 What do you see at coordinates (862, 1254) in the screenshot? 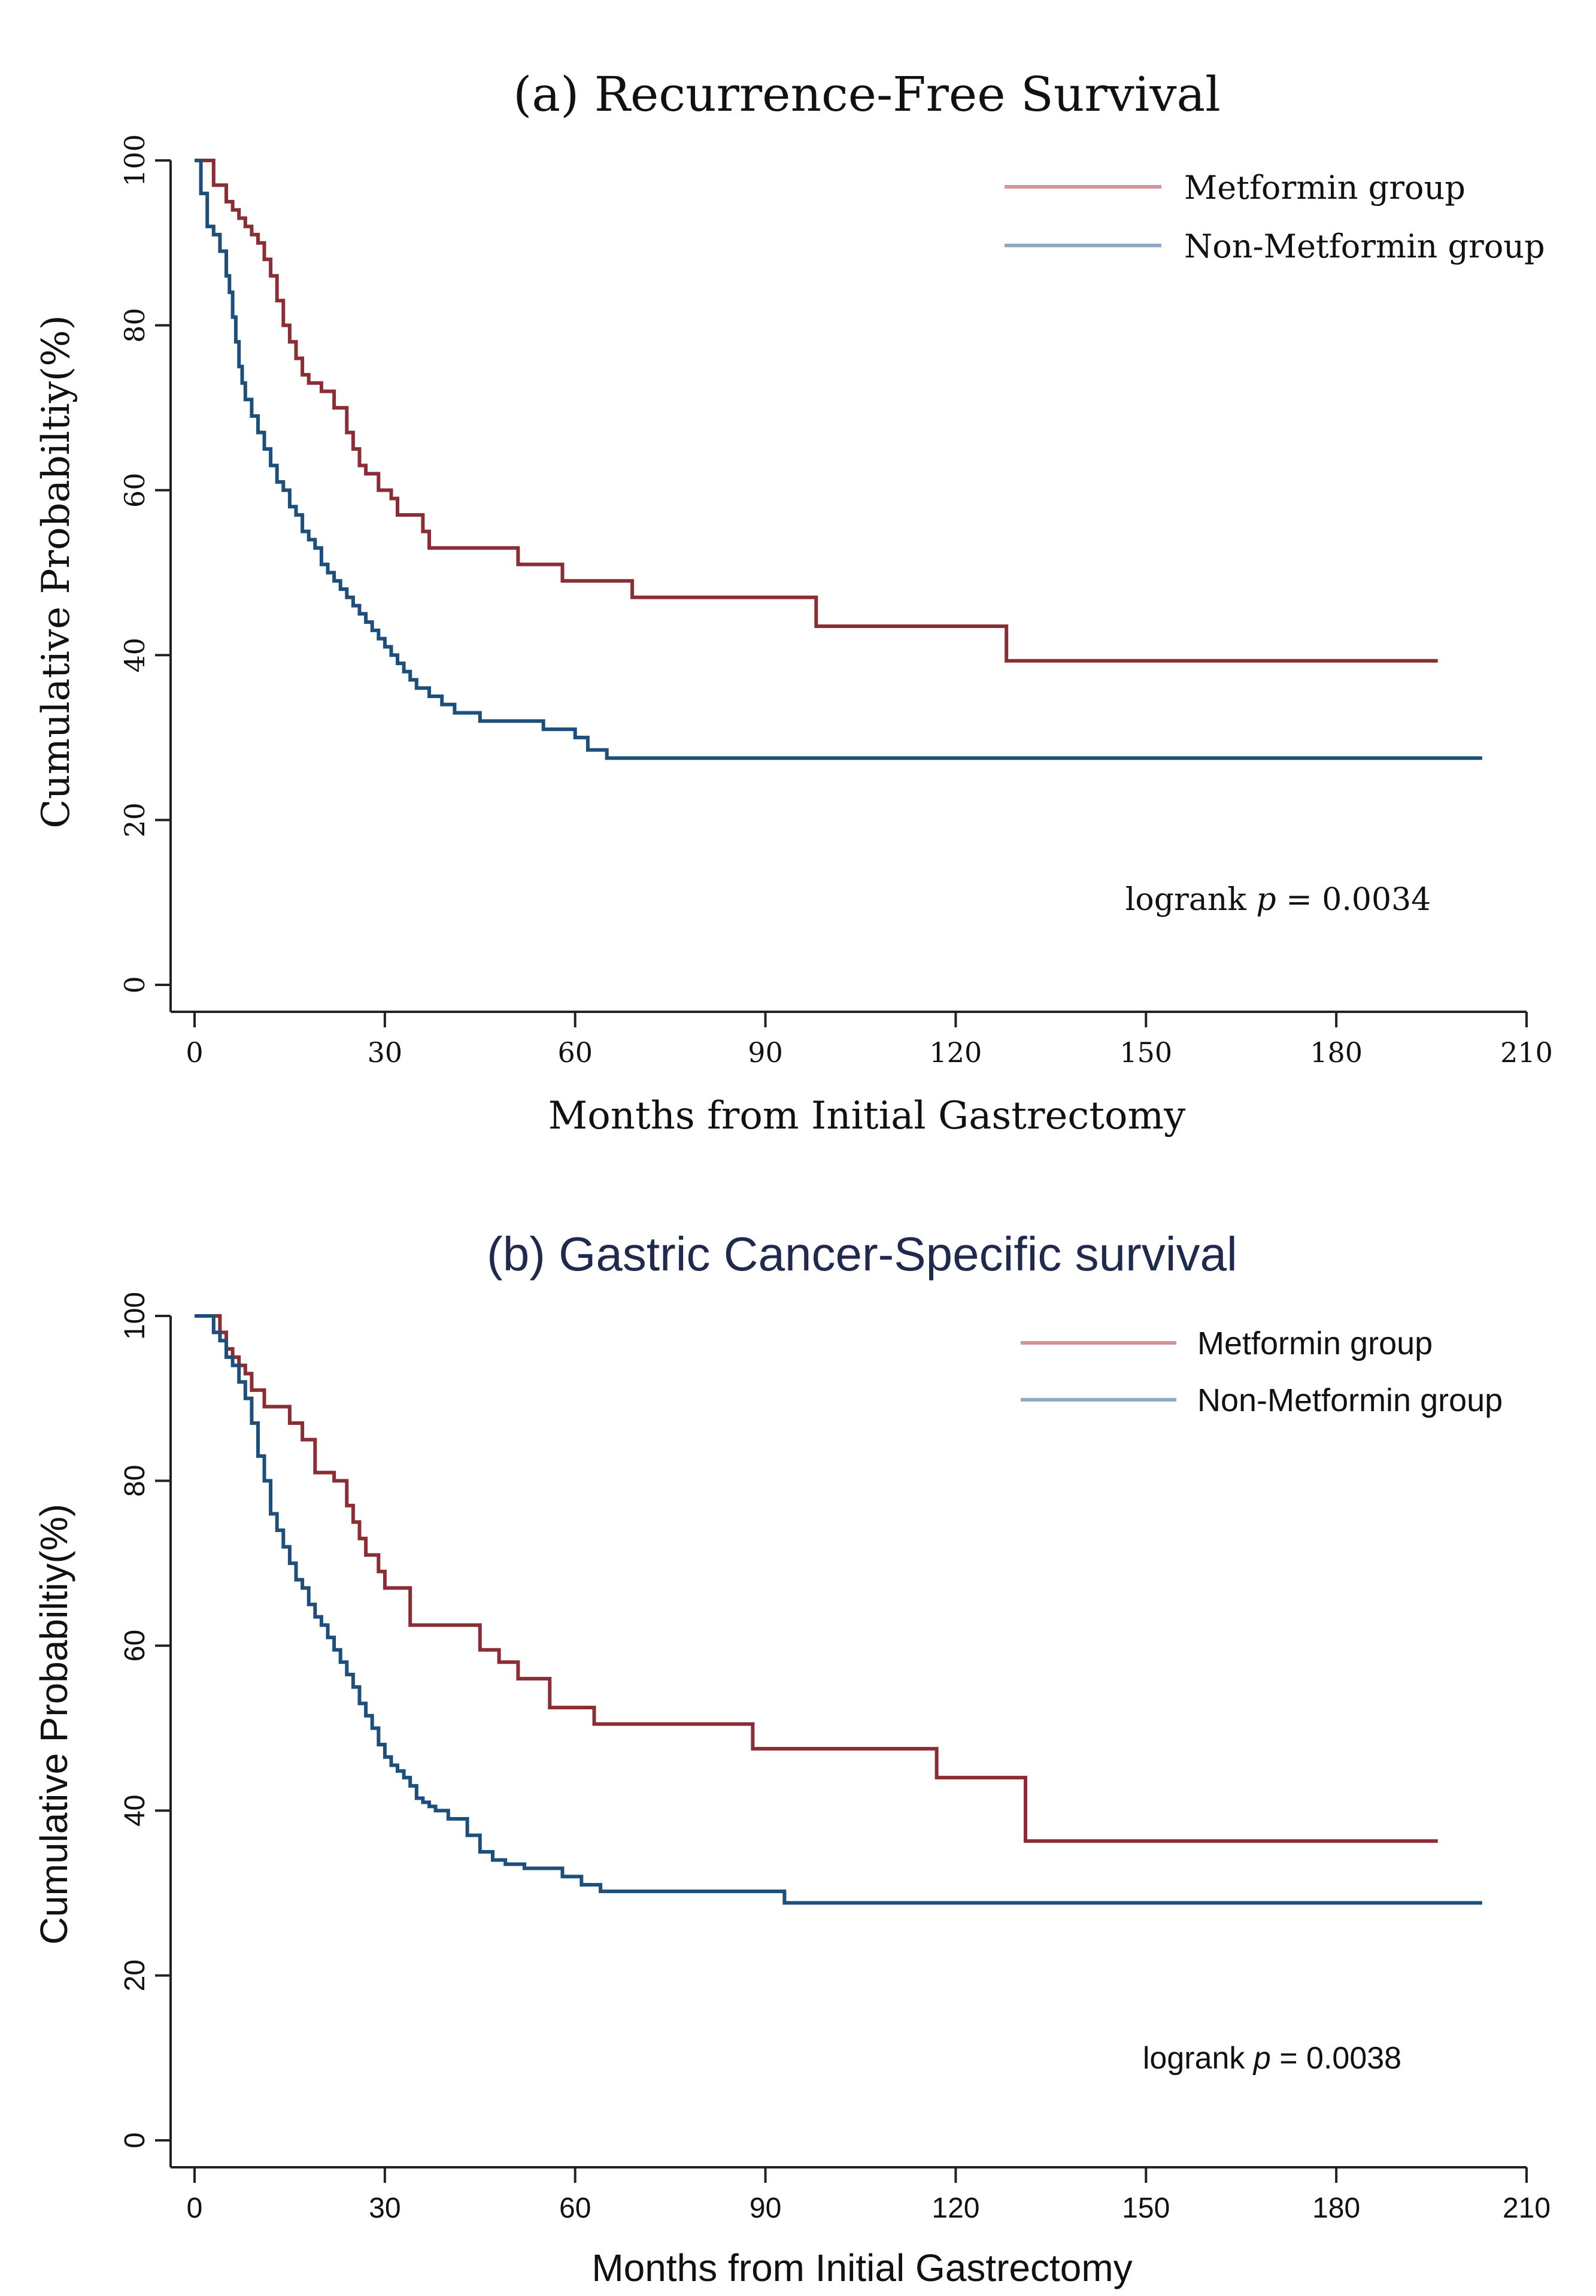
I see `chart-title: (b) Gastric Cancer-Specific survival` at bounding box center [862, 1254].